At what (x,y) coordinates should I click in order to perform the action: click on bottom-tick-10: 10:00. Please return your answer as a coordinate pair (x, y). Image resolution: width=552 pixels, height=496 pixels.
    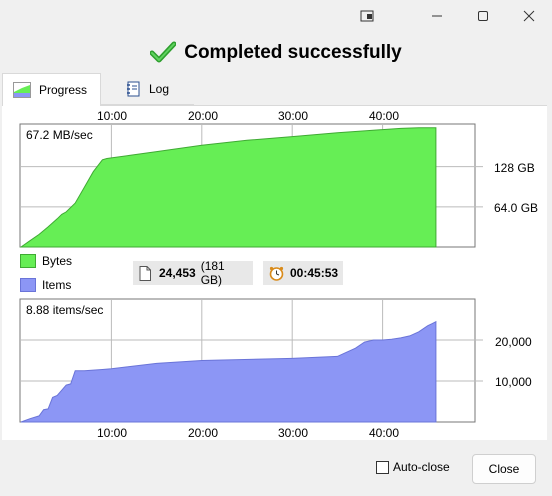
    Looking at the image, I should click on (112, 433).